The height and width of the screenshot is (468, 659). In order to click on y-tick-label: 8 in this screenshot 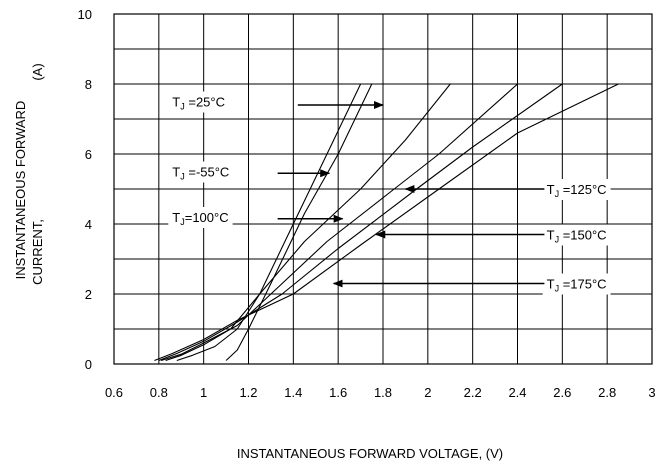, I will do `click(88, 84)`.